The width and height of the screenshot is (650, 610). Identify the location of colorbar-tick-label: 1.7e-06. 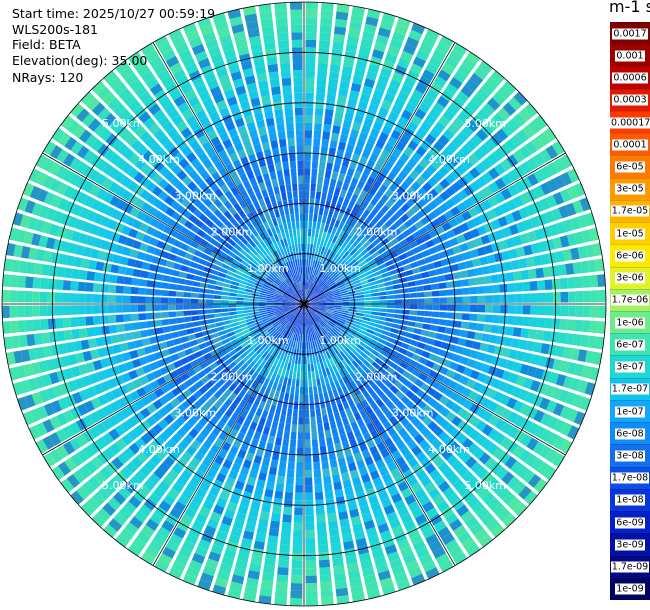
(630, 300).